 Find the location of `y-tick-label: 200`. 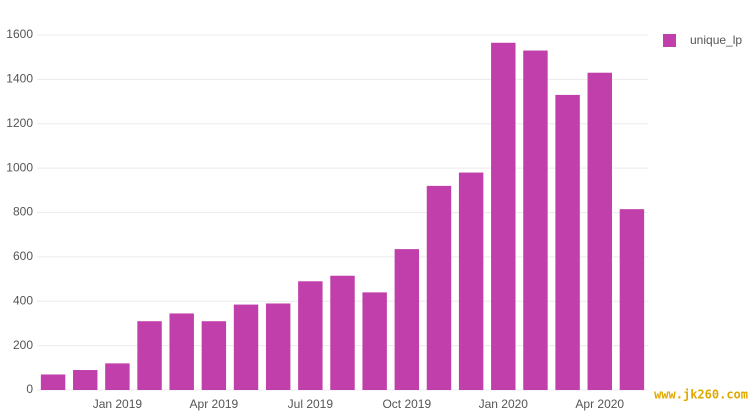

y-tick-label: 200 is located at coordinates (23, 345).